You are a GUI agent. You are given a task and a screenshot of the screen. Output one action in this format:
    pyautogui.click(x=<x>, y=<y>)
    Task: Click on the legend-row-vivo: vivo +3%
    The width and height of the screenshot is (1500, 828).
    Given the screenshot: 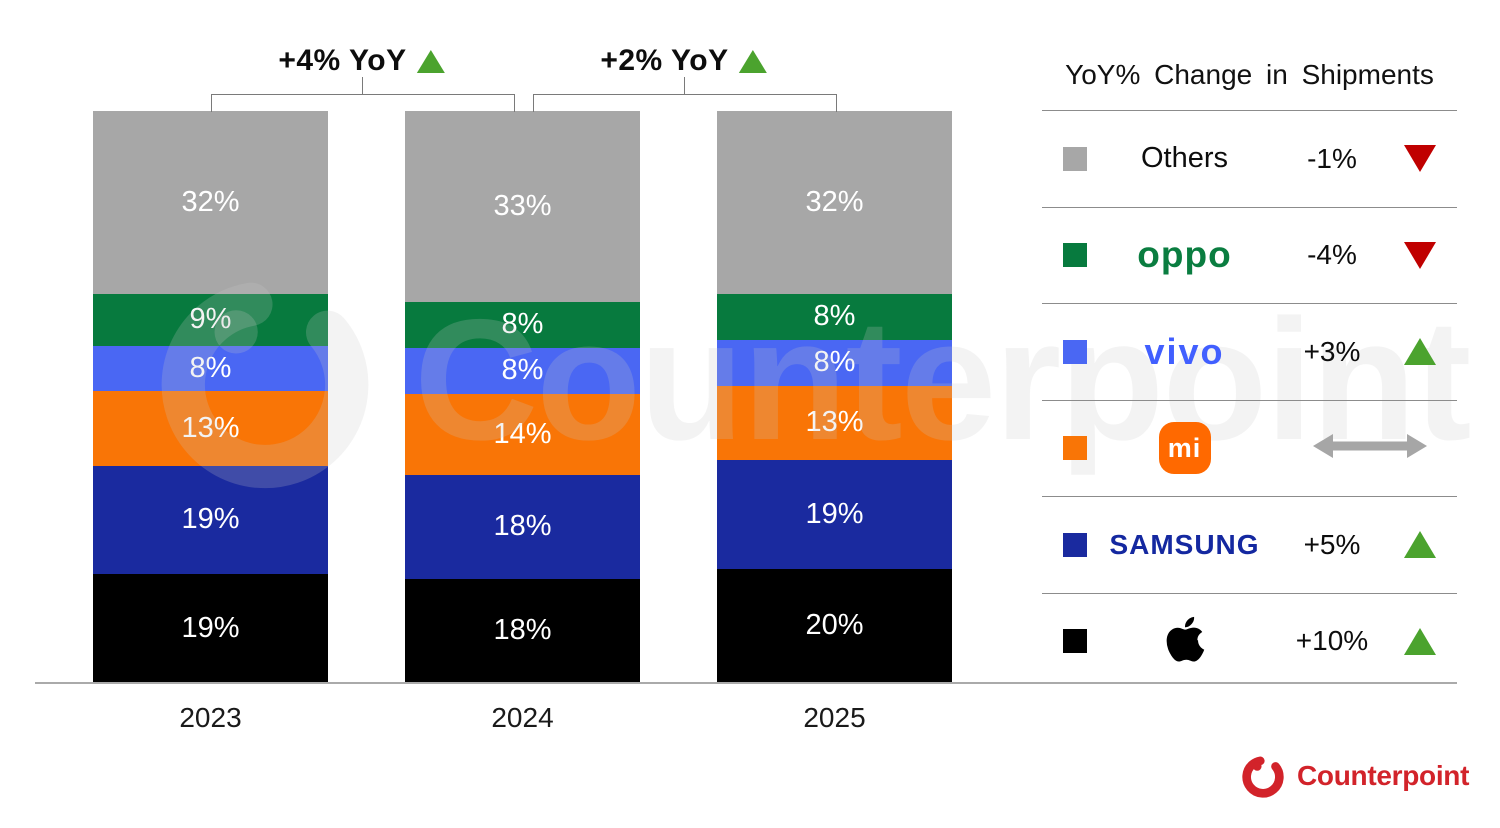 What is the action you would take?
    pyautogui.click(x=1249, y=352)
    